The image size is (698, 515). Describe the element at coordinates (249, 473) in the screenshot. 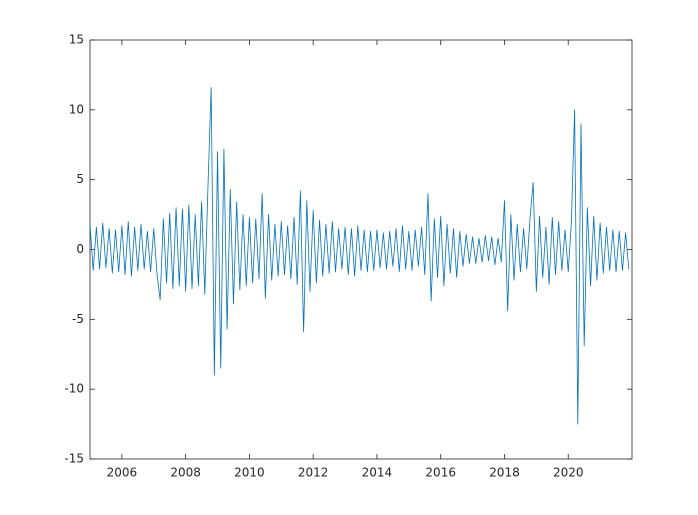

I see `x-tick-label: 2010` at that location.